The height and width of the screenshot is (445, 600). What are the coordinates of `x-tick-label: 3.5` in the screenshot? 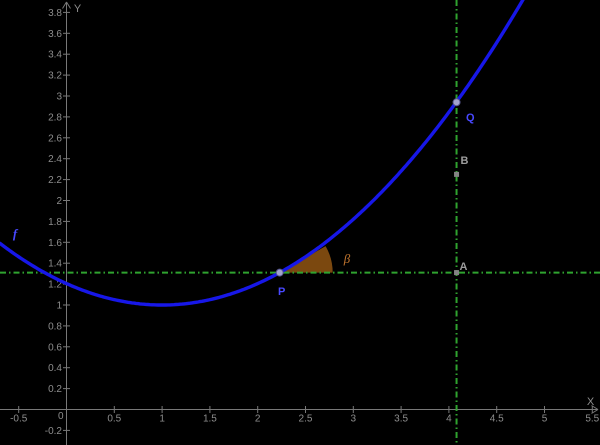 It's located at (401, 419).